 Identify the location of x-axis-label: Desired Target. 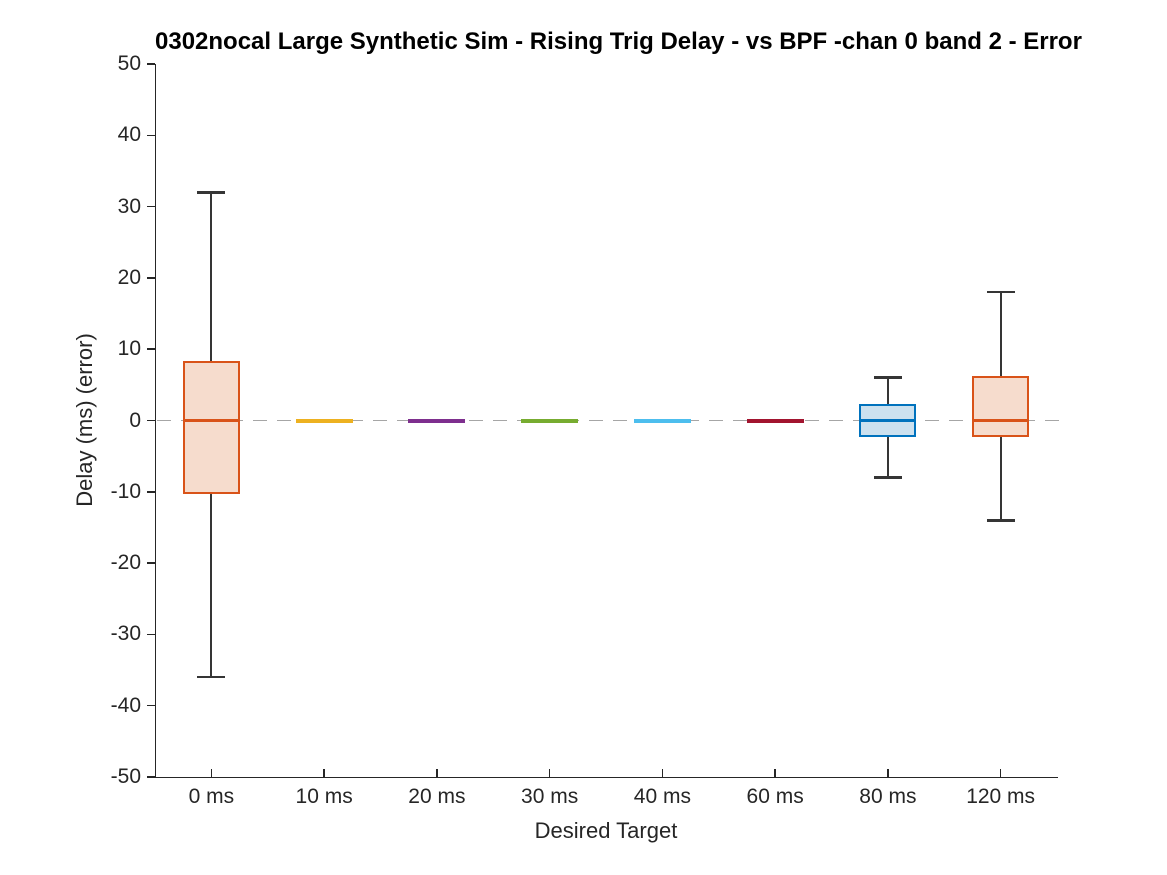
(606, 830).